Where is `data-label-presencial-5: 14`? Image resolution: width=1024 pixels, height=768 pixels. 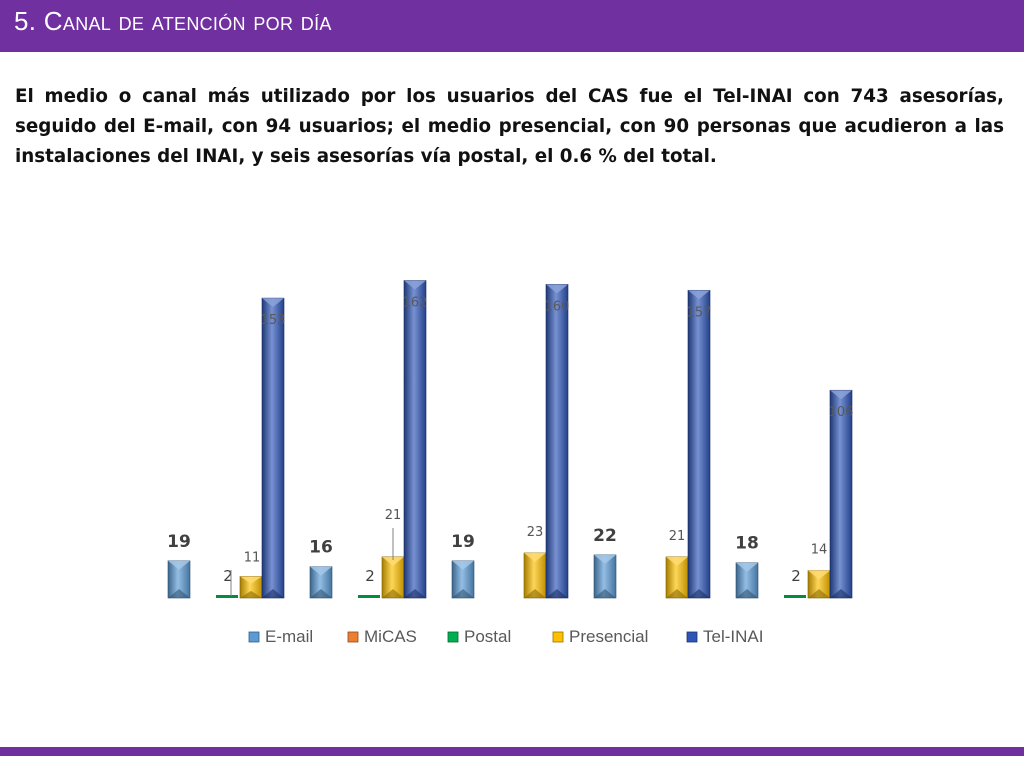 data-label-presencial-5: 14 is located at coordinates (819, 550).